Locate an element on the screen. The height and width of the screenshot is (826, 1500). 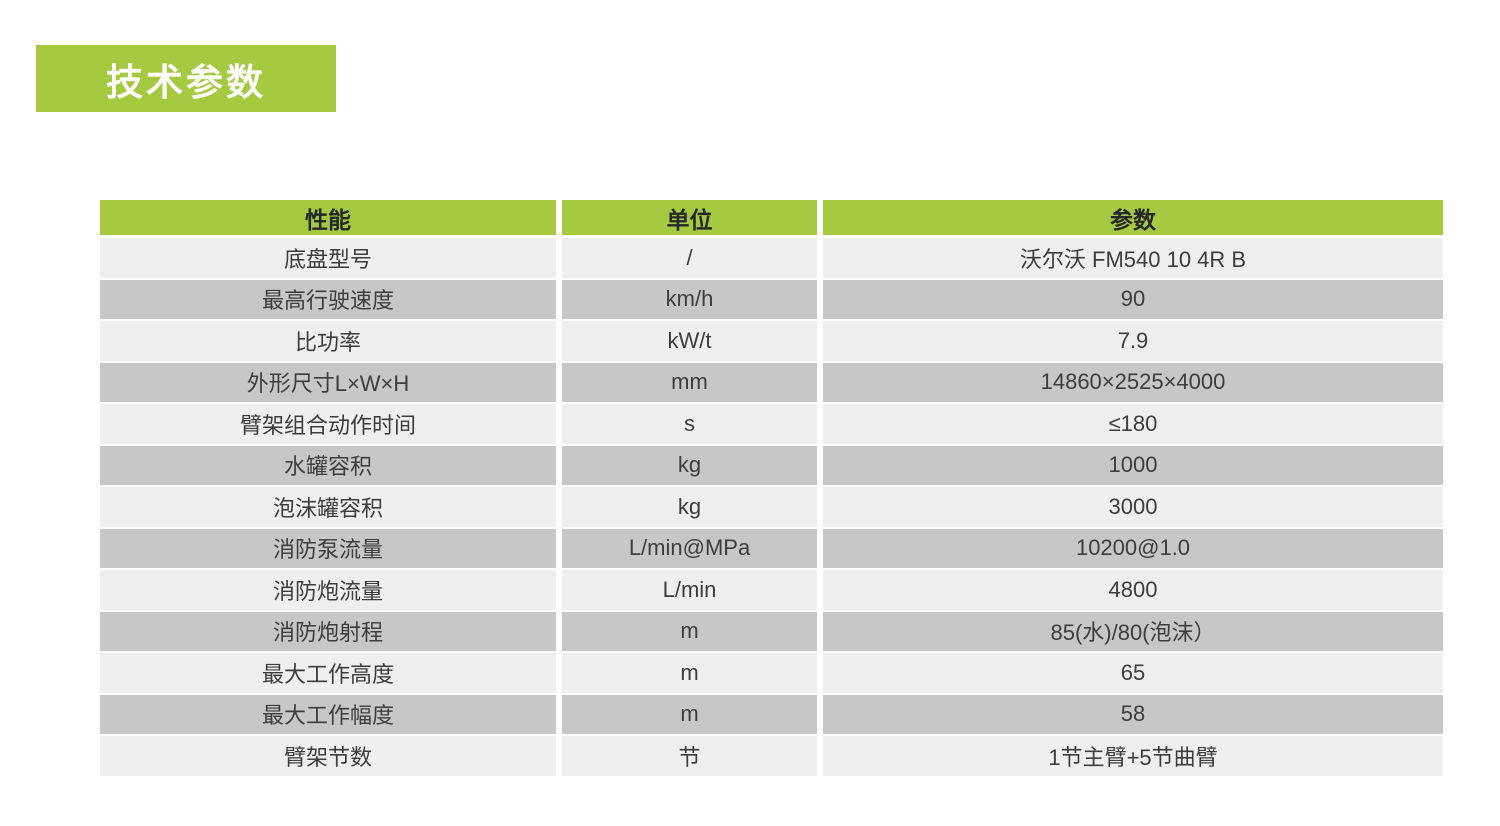
section-title: 技术参数 is located at coordinates (186, 82).